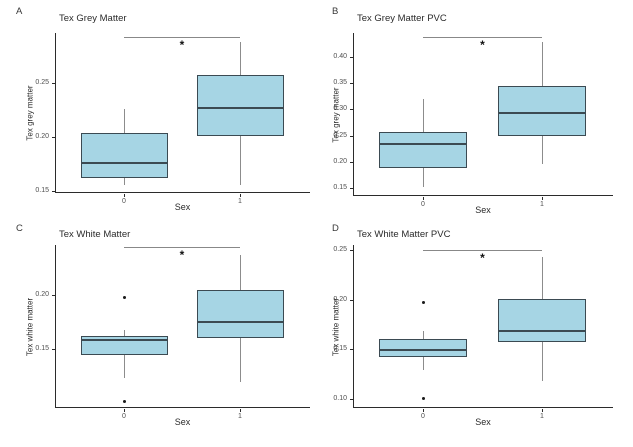 Image resolution: width=633 pixels, height=447 pixels. I want to click on panel-title: Tex Grey Matter, so click(93, 18).